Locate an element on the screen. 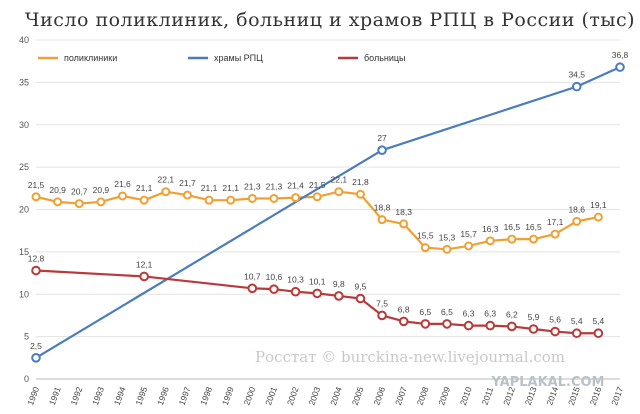 The height and width of the screenshot is (414, 640). y-tick-label: 40 is located at coordinates (24, 40).